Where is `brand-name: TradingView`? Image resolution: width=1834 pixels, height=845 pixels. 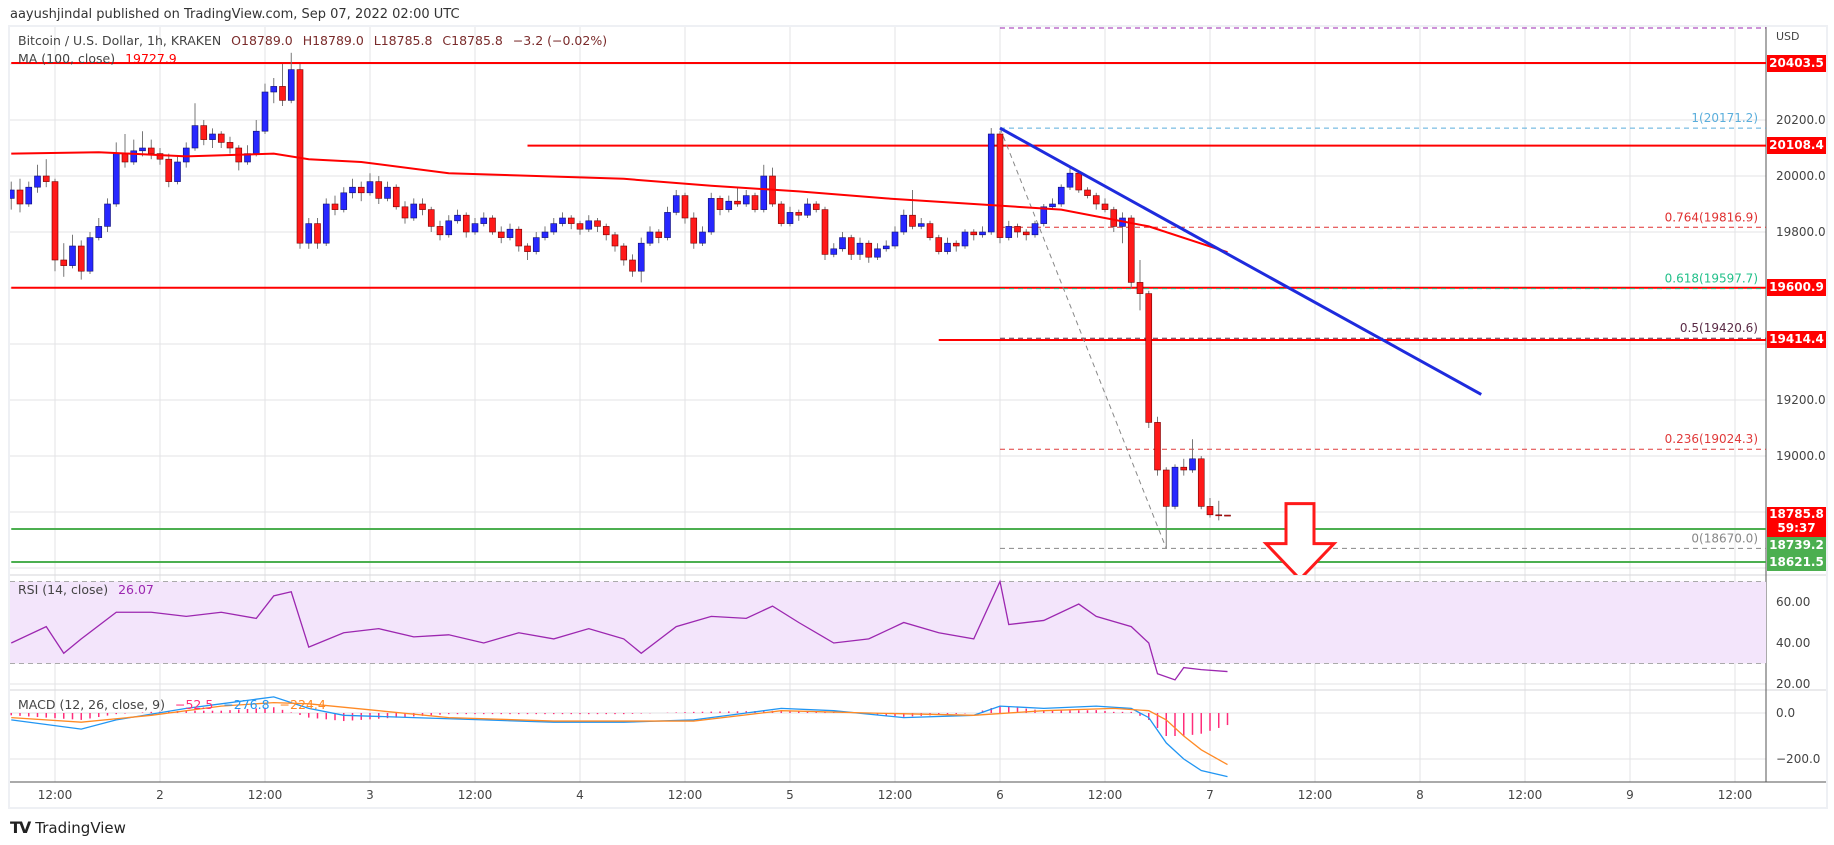 brand-name: TradingView is located at coordinates (80, 827).